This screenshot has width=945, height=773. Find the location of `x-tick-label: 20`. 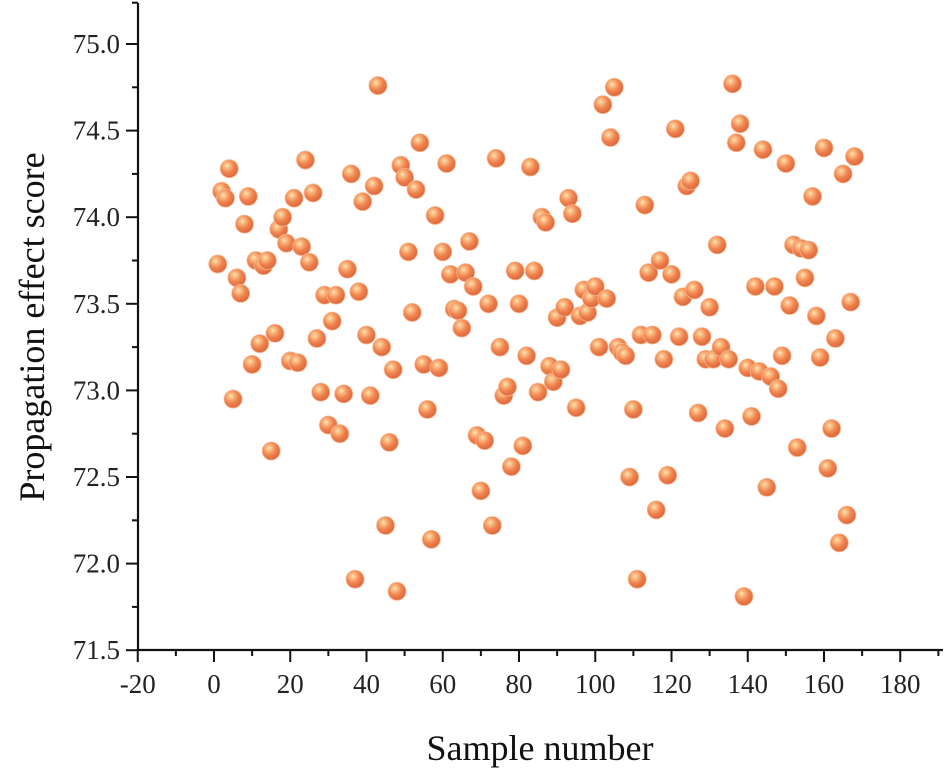

x-tick-label: 20 is located at coordinates (290, 684).